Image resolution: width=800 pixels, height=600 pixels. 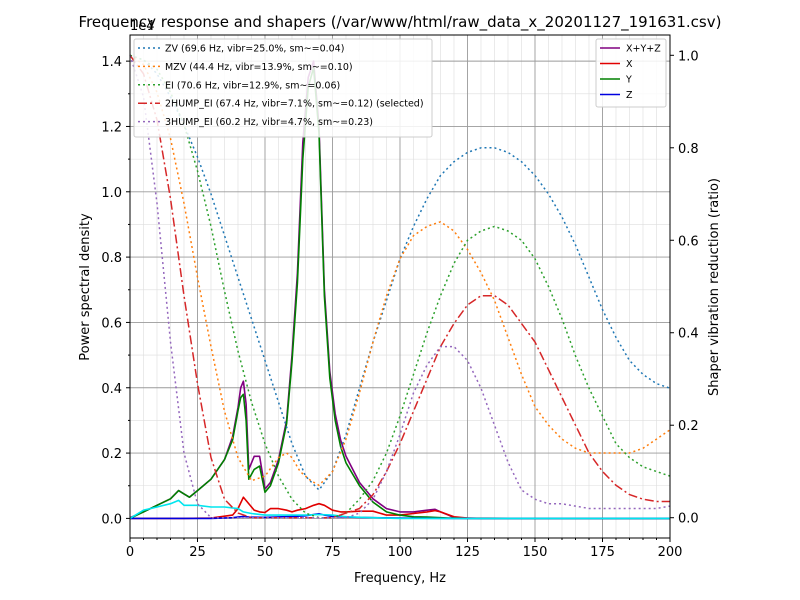 I want to click on x-tick-label: 75, so click(x=332, y=552).